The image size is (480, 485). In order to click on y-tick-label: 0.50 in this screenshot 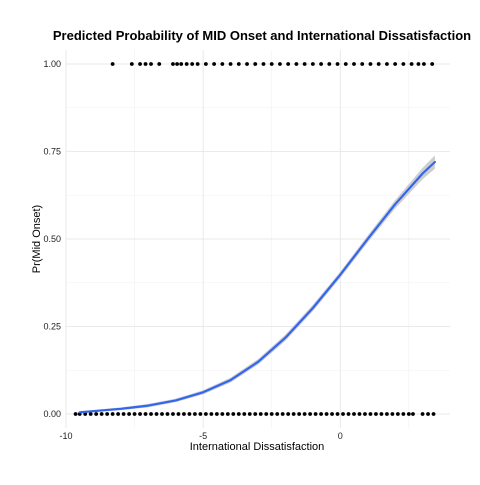, I will do `click(52, 239)`.